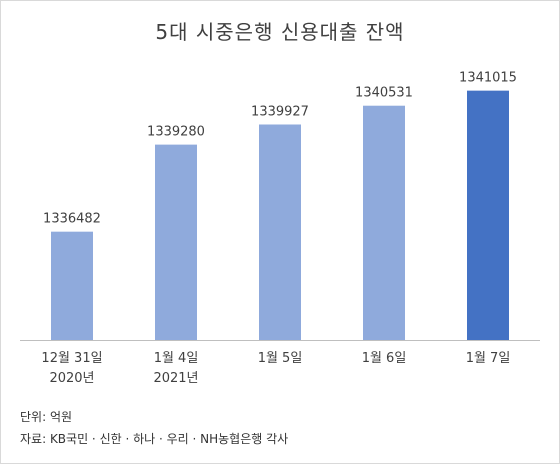 Image resolution: width=560 pixels, height=464 pixels. Describe the element at coordinates (71, 378) in the screenshot. I see `x-tick-label-1-line2: 2020년` at that location.